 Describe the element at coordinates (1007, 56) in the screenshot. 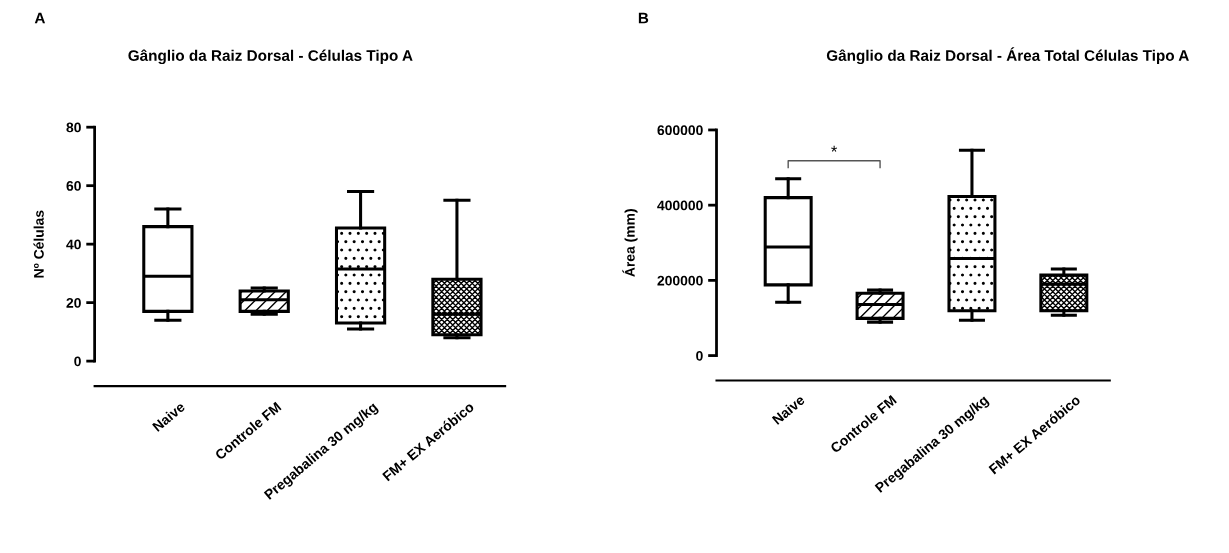

I see `chart-title: Gânglio da Raiz Dorsal - Área Total Células Tipo A` at that location.